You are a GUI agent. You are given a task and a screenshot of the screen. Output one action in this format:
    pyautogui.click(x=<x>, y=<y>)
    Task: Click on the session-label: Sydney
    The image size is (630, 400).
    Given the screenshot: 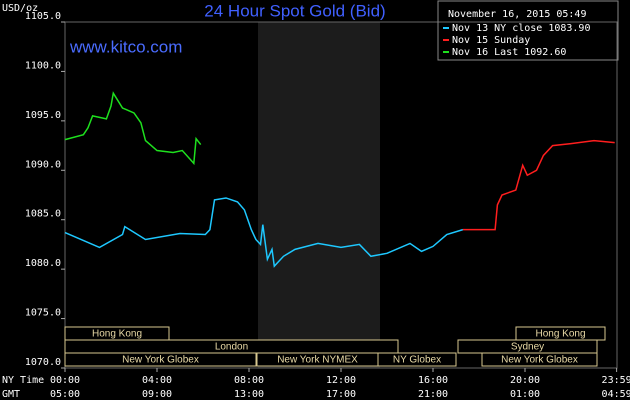 What is the action you would take?
    pyautogui.click(x=527, y=347)
    